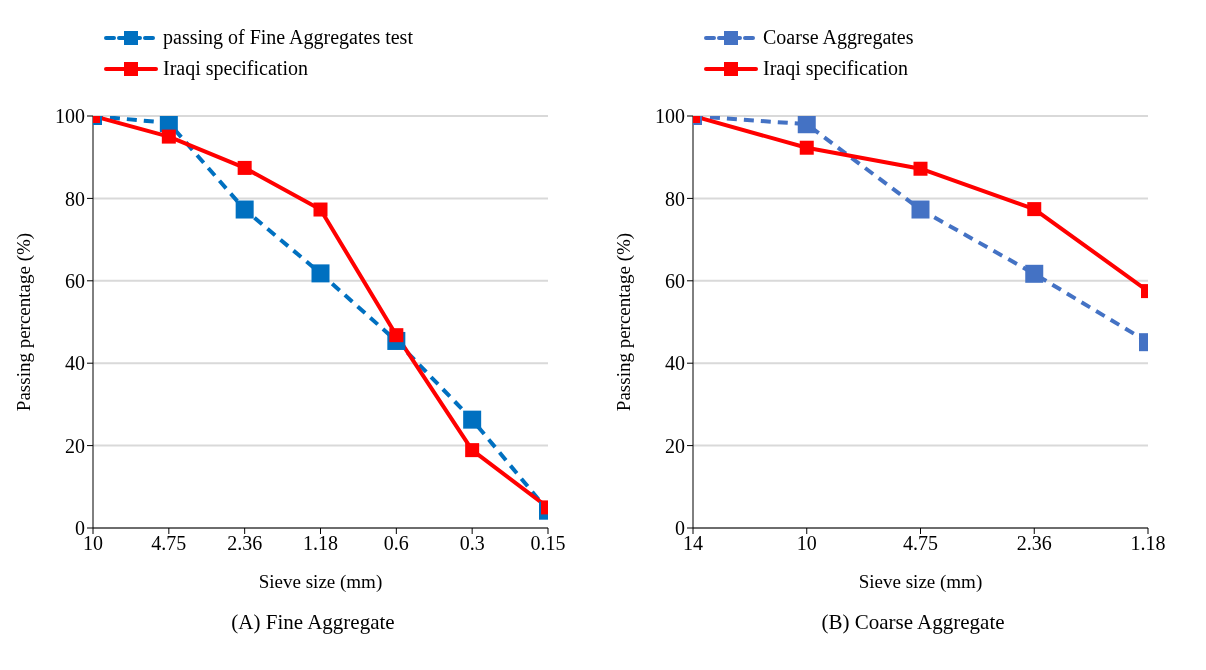 The width and height of the screenshot is (1206, 670). Describe the element at coordinates (472, 543) in the screenshot. I see `x-tick-label: 0.3` at that location.